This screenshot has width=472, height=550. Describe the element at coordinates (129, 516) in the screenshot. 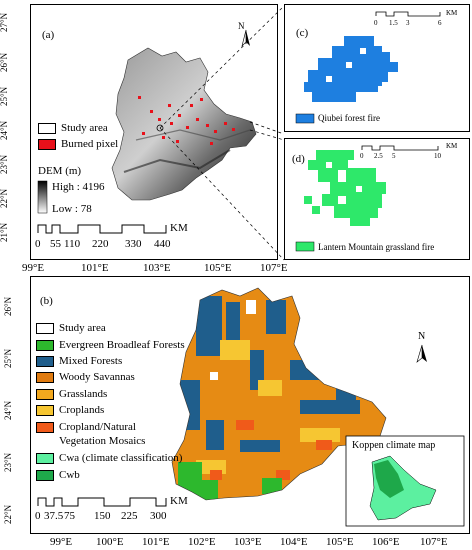

I see `scale-label: 225` at that location.